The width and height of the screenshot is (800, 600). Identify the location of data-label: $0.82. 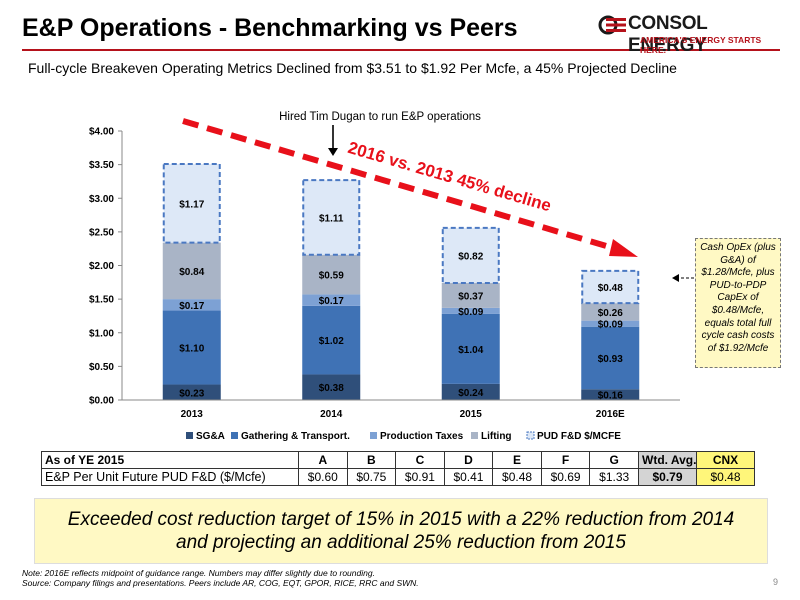
(470, 256).